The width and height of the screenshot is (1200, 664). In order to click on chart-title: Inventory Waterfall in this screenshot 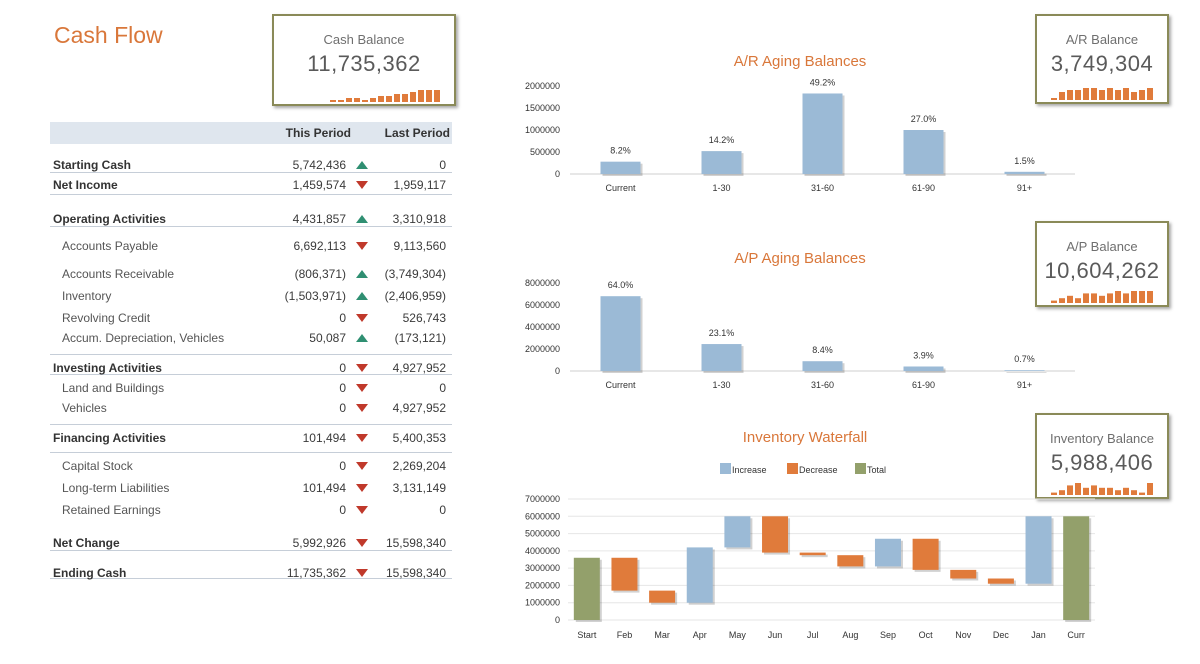, I will do `click(805, 437)`.